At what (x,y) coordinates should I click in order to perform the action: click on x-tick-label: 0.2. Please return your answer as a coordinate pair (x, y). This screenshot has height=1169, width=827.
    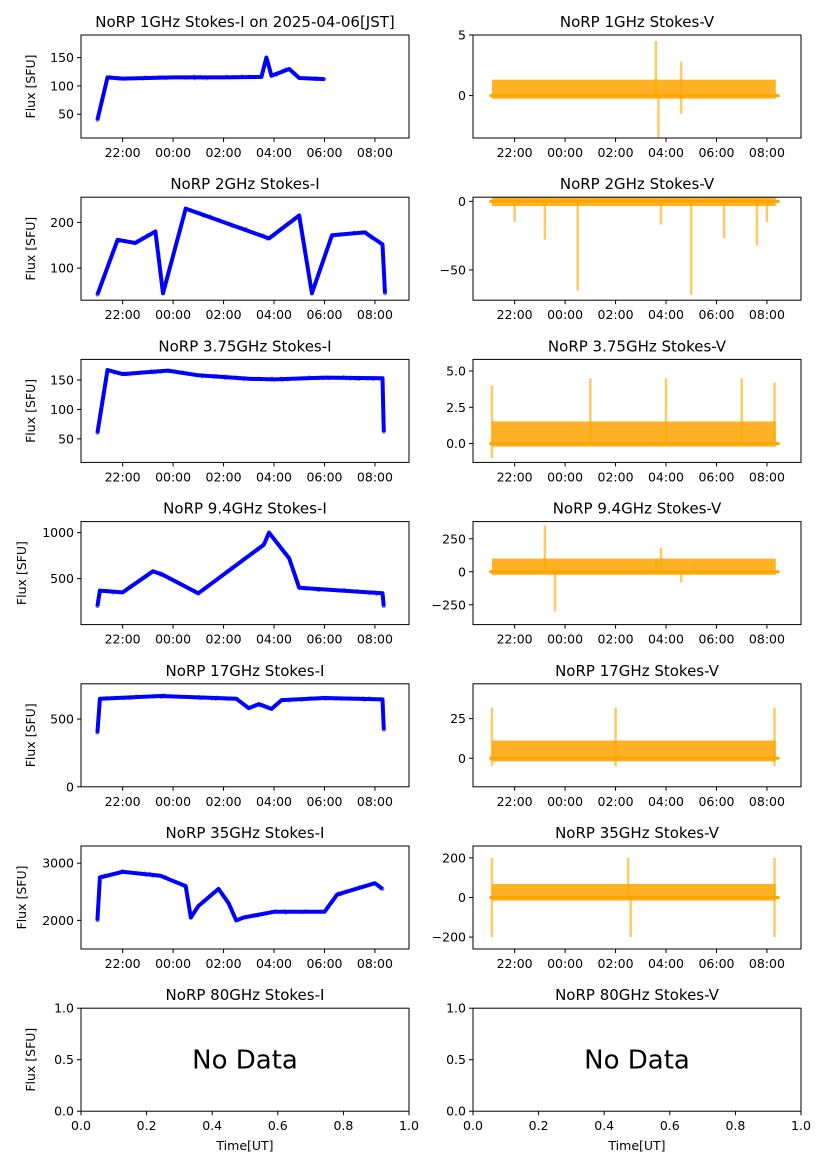
    Looking at the image, I should click on (147, 1125).